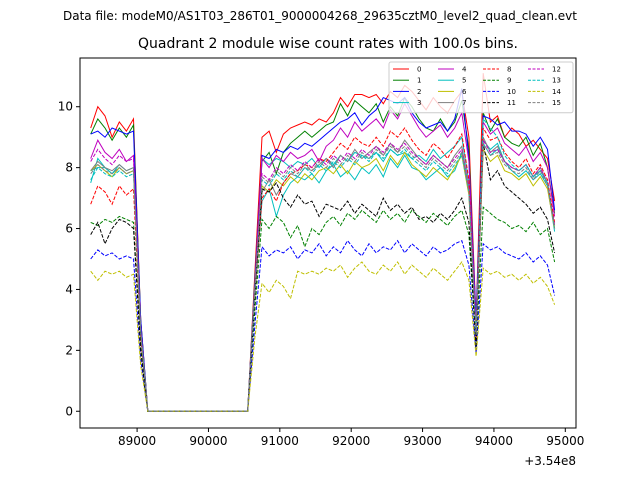 Image resolution: width=640 pixels, height=480 pixels. I want to click on legend-label-4: 4, so click(464, 70).